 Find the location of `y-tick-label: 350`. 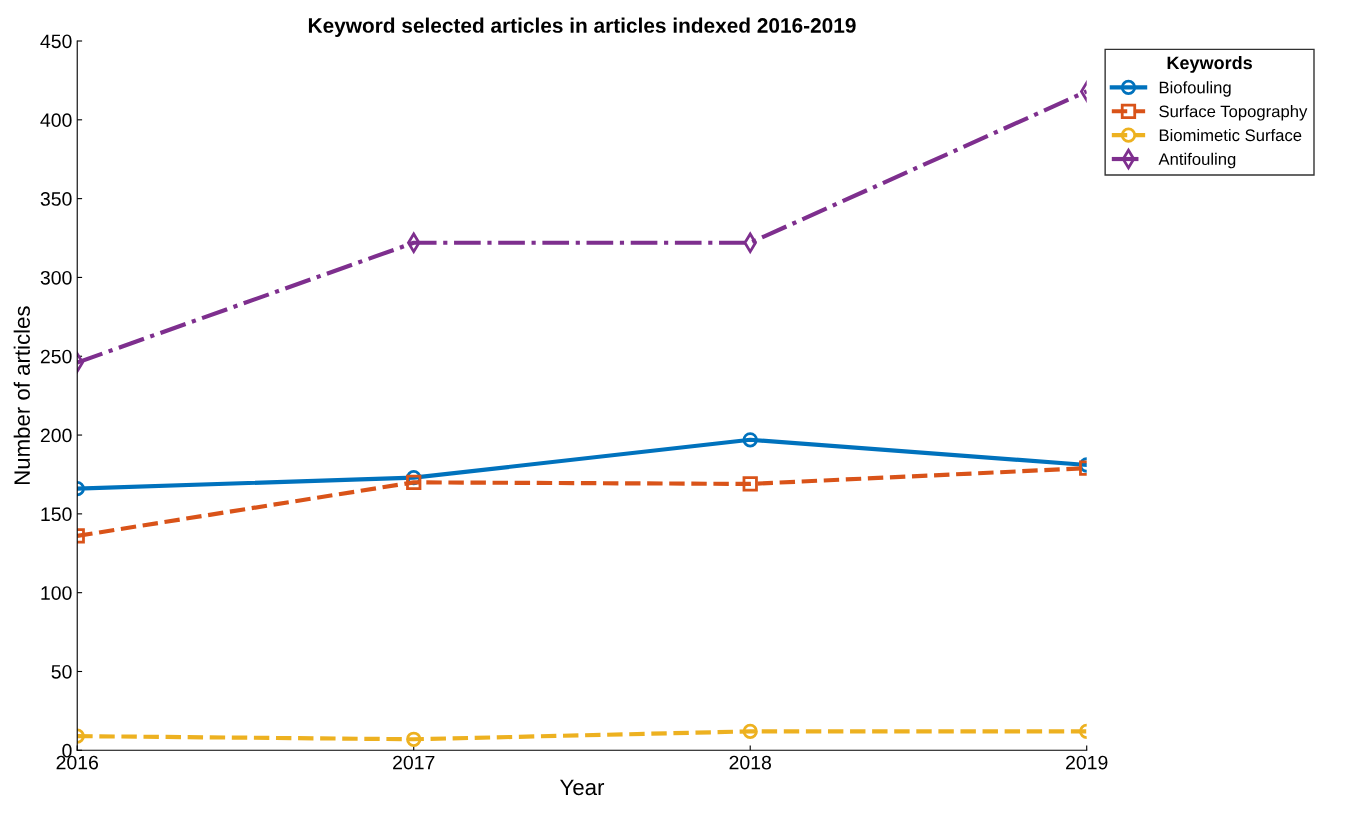

y-tick-label: 350 is located at coordinates (56, 199).